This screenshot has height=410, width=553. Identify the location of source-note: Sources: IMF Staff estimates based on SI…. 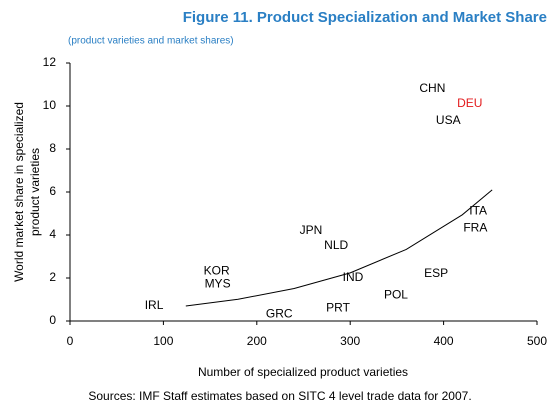
(279, 396).